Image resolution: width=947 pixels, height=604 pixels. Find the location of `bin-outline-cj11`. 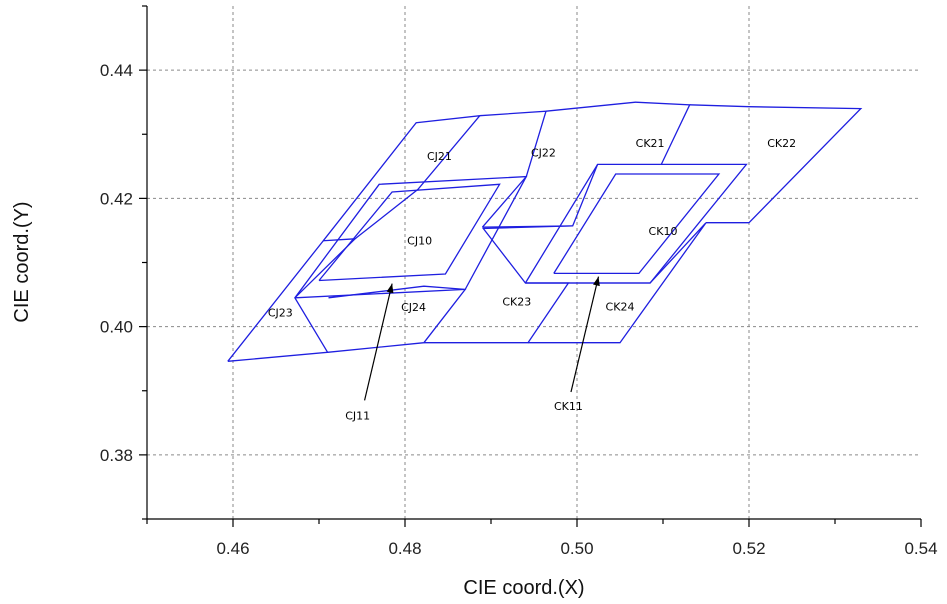

bin-outline-cj11 is located at coordinates (409, 232).